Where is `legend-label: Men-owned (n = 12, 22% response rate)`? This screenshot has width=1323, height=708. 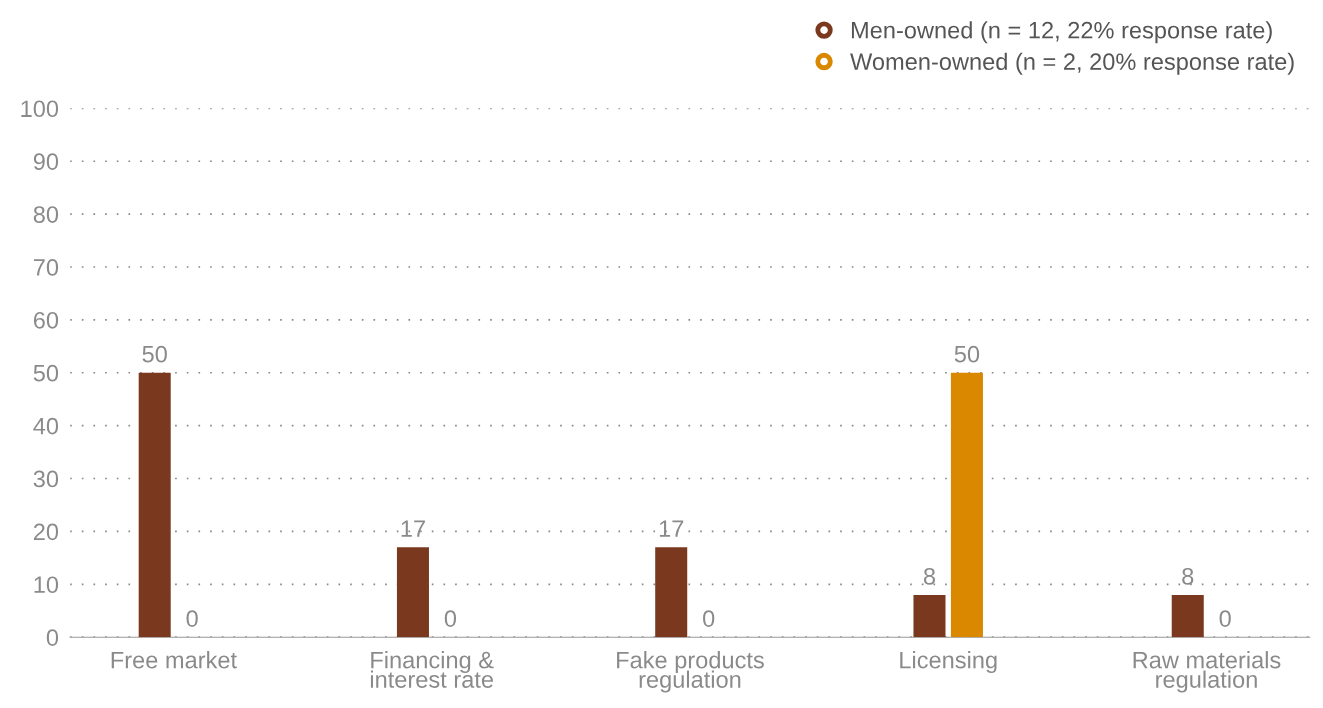 legend-label: Men-owned (n = 12, 22% response rate) is located at coordinates (1061, 32).